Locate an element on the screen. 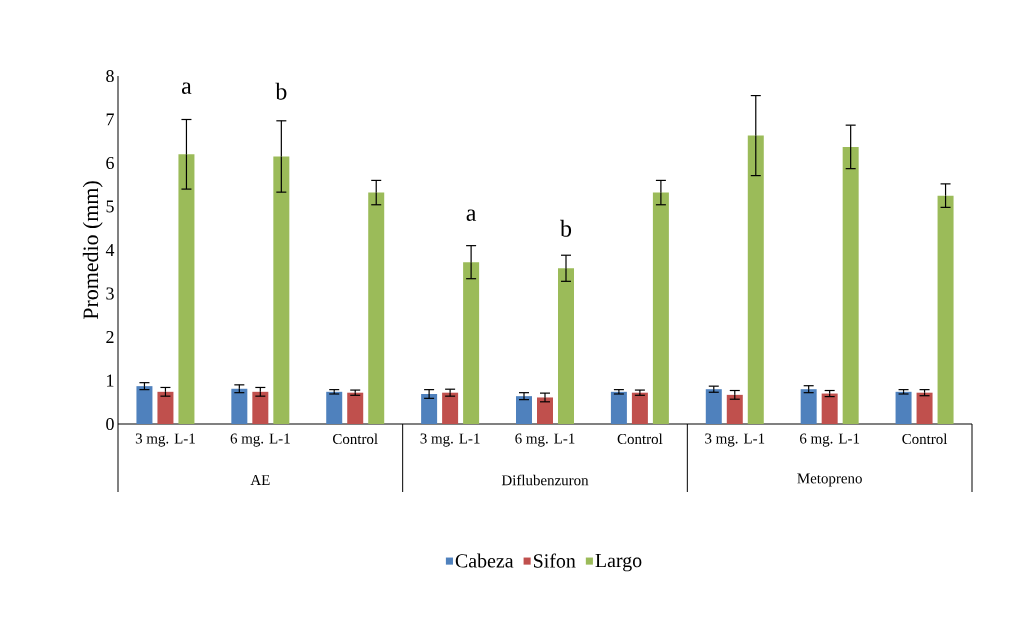 This screenshot has height=622, width=1014. y-tick-label: 3 is located at coordinates (110, 293).